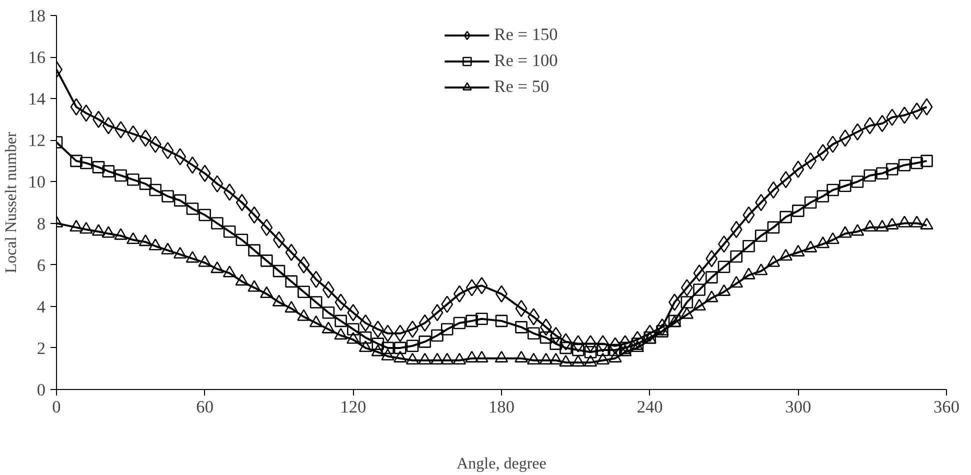  I want to click on legend-label: Re = 100, so click(526, 61).